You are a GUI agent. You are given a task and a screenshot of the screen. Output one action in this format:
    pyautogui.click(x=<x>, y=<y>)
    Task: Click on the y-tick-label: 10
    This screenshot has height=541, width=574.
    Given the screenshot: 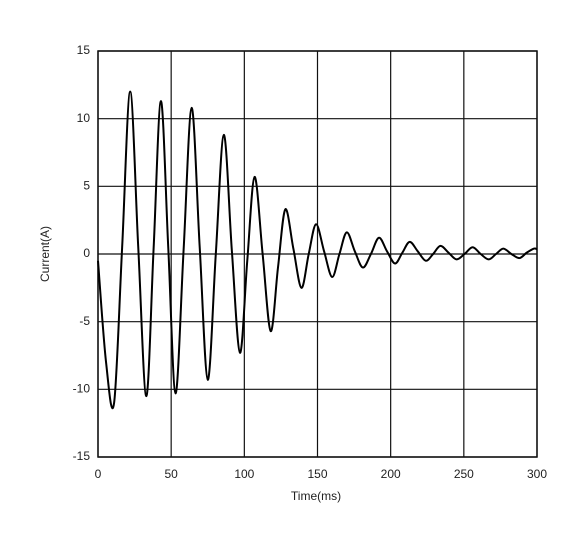 What is the action you would take?
    pyautogui.click(x=84, y=118)
    